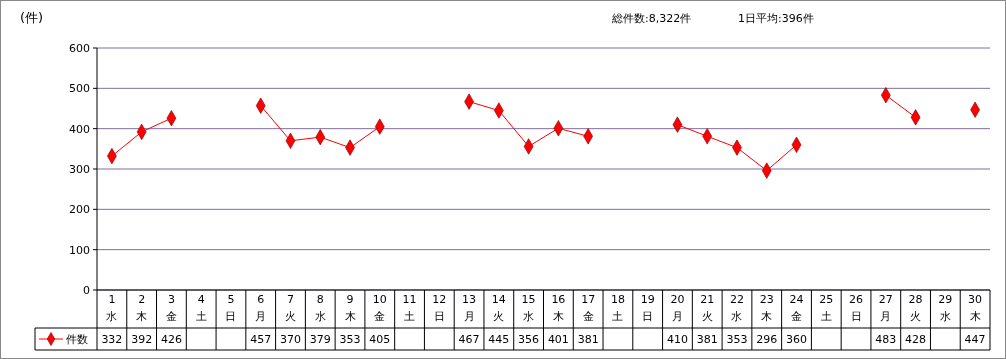  Describe the element at coordinates (469, 339) in the screenshot. I see `data-label: 467` at that location.